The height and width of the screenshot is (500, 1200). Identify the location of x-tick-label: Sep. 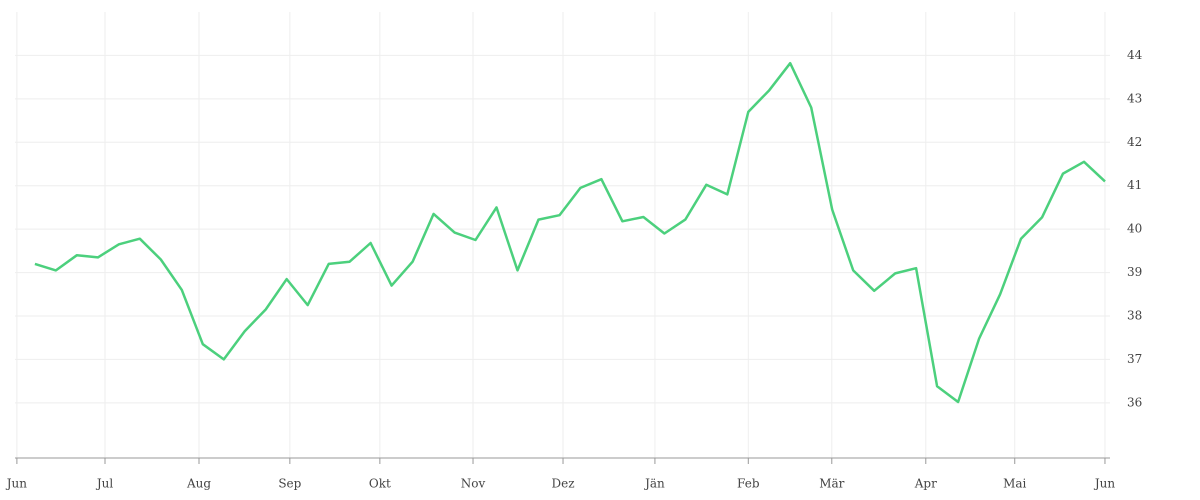
(289, 484).